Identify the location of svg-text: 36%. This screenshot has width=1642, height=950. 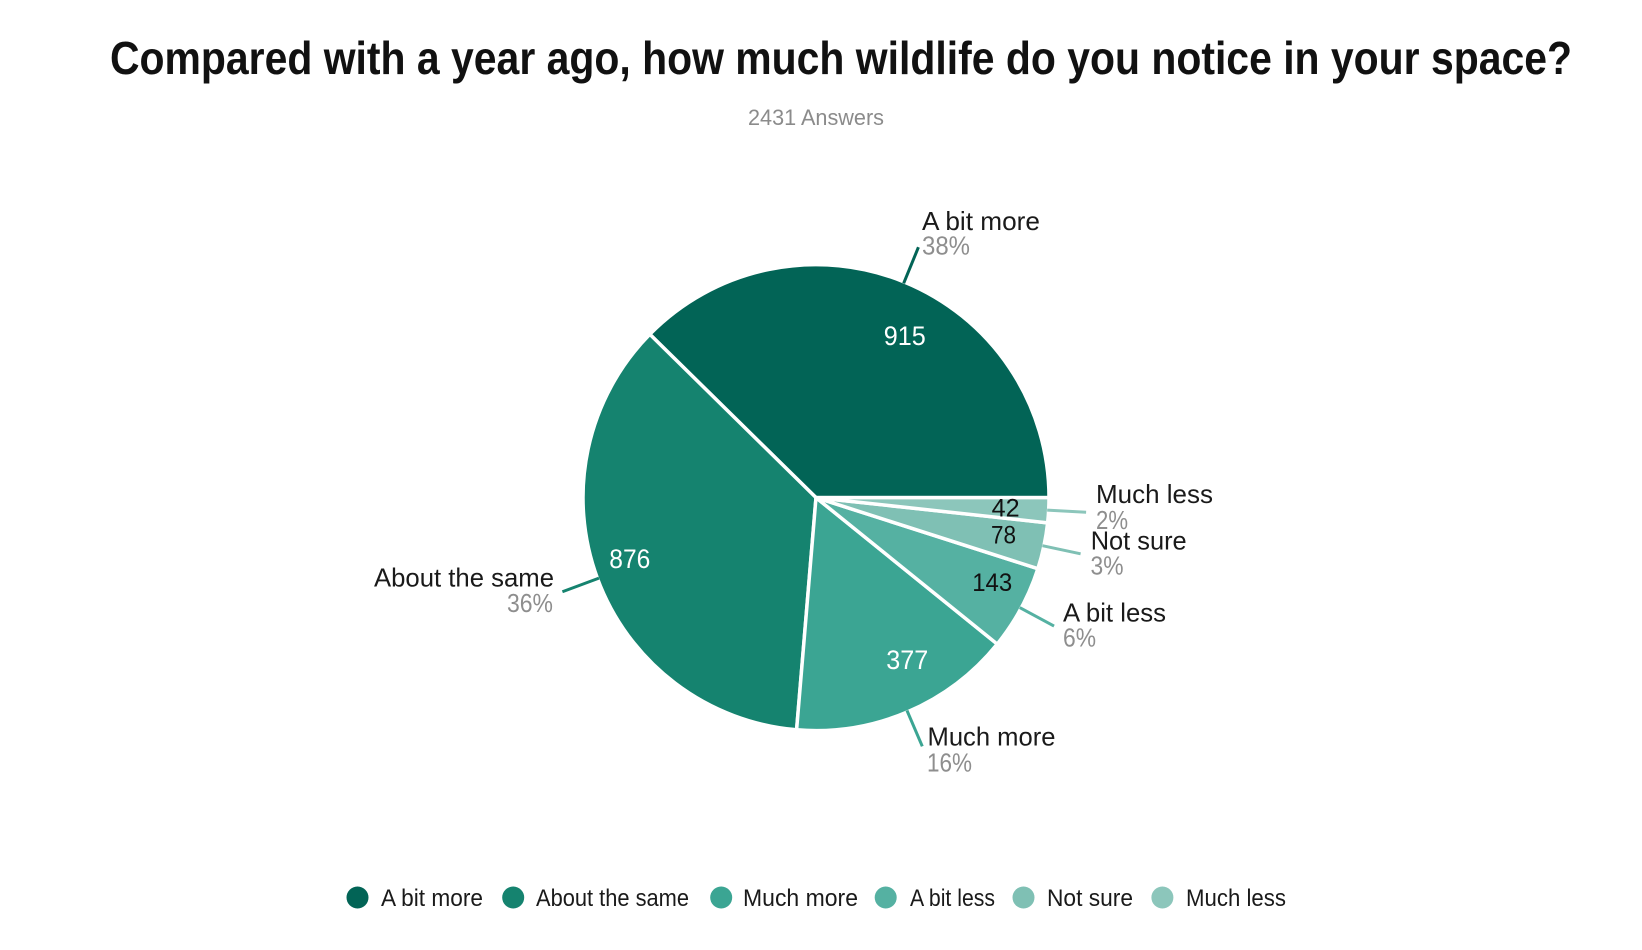
(530, 603).